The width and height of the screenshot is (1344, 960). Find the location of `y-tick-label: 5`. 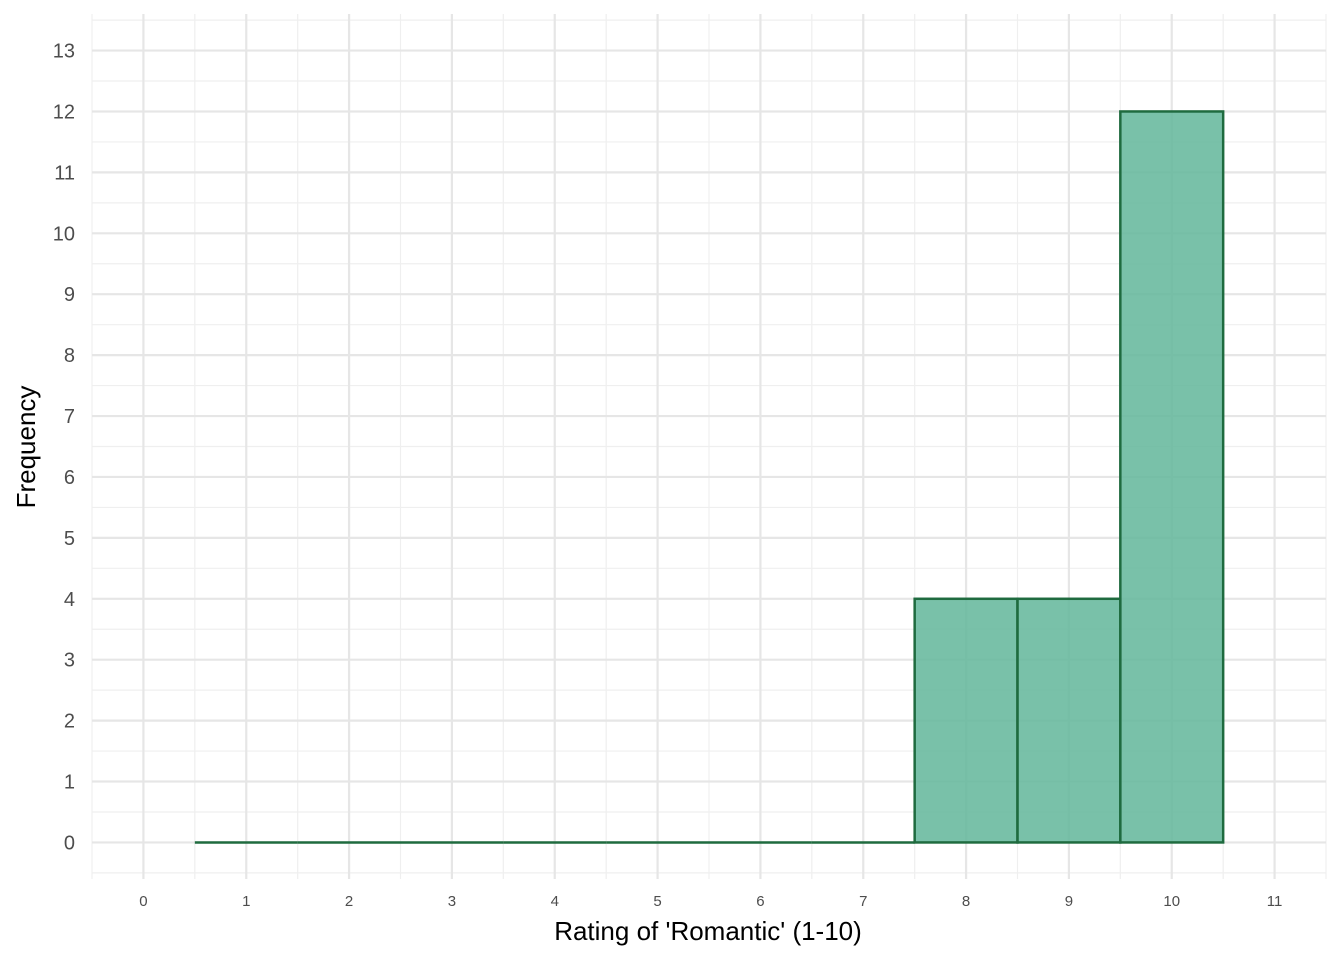

y-tick-label: 5 is located at coordinates (69, 539).